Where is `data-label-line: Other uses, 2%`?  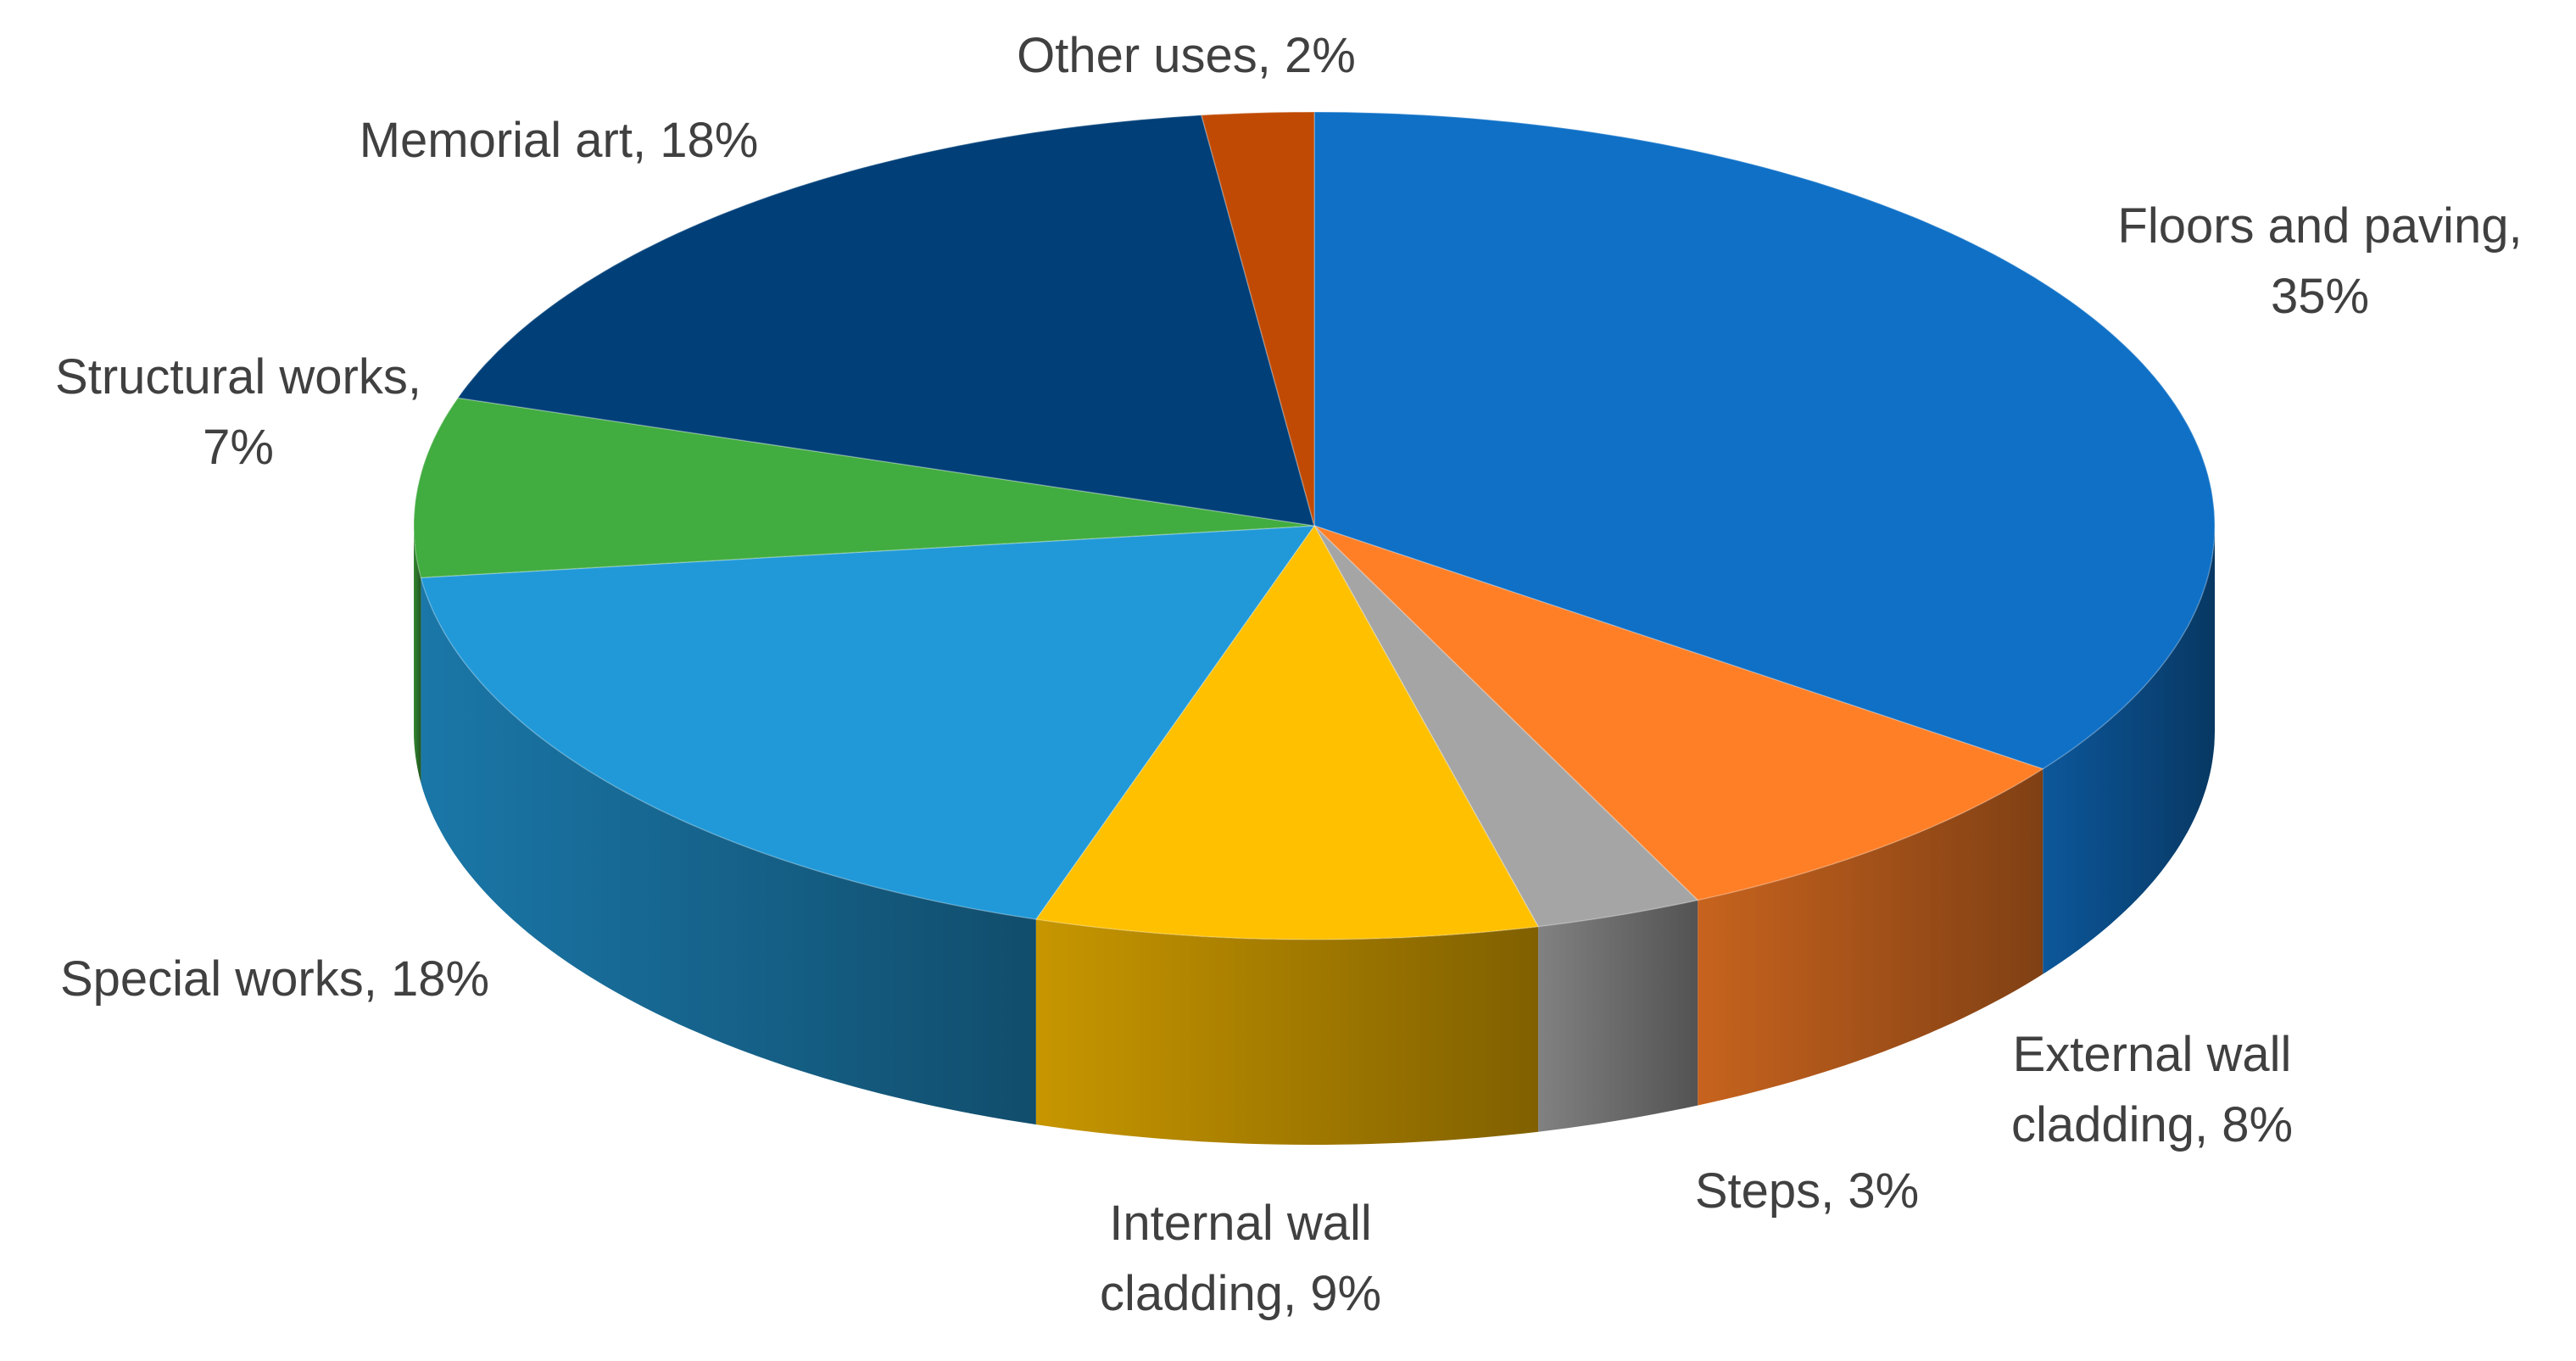 data-label-line: Other uses, 2% is located at coordinates (1186, 56).